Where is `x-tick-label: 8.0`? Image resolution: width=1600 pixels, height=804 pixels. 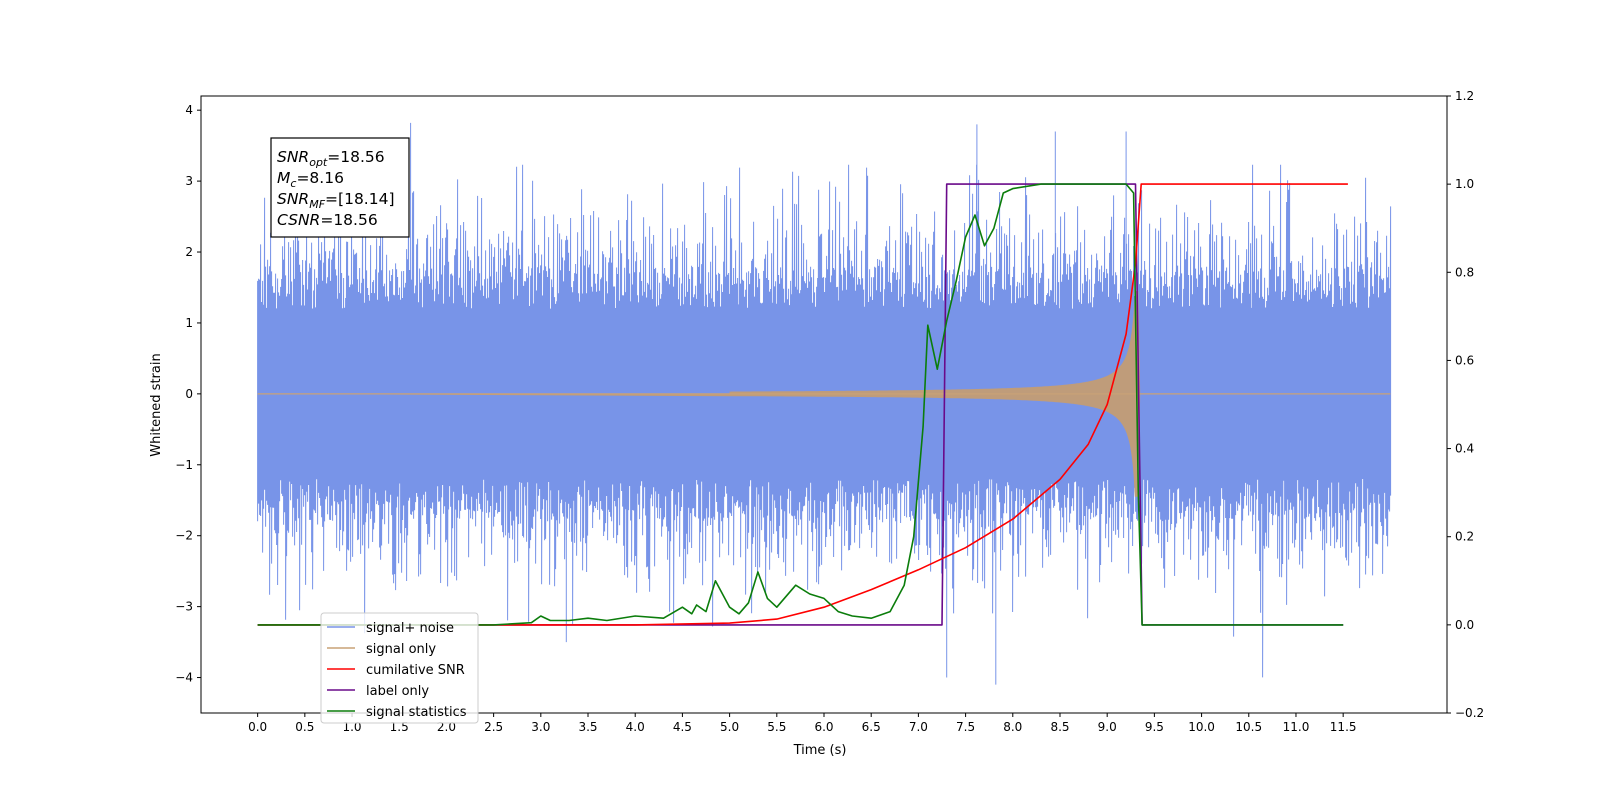 x-tick-label: 8.0 is located at coordinates (1012, 727).